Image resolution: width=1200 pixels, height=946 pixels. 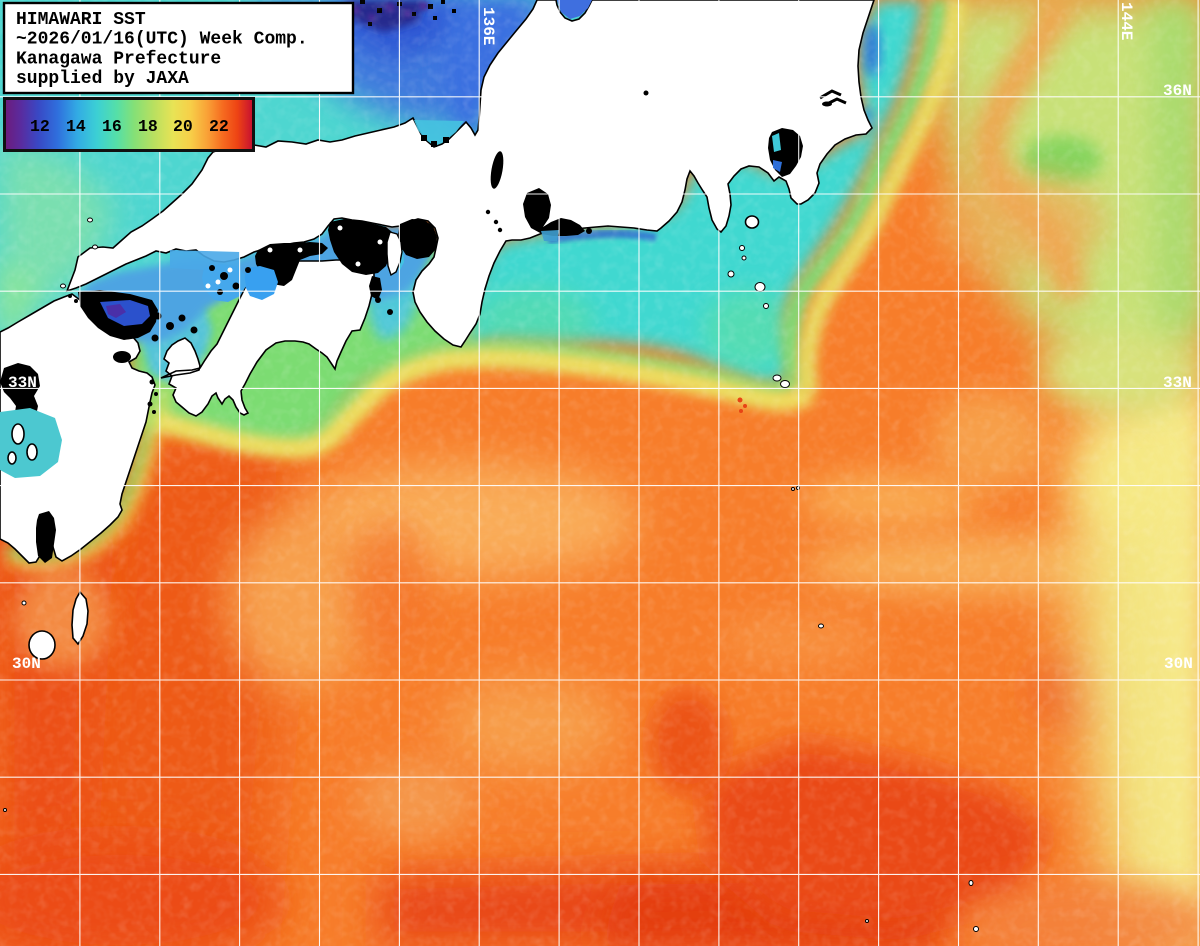 I want to click on svg-text: 136E, so click(x=488, y=26).